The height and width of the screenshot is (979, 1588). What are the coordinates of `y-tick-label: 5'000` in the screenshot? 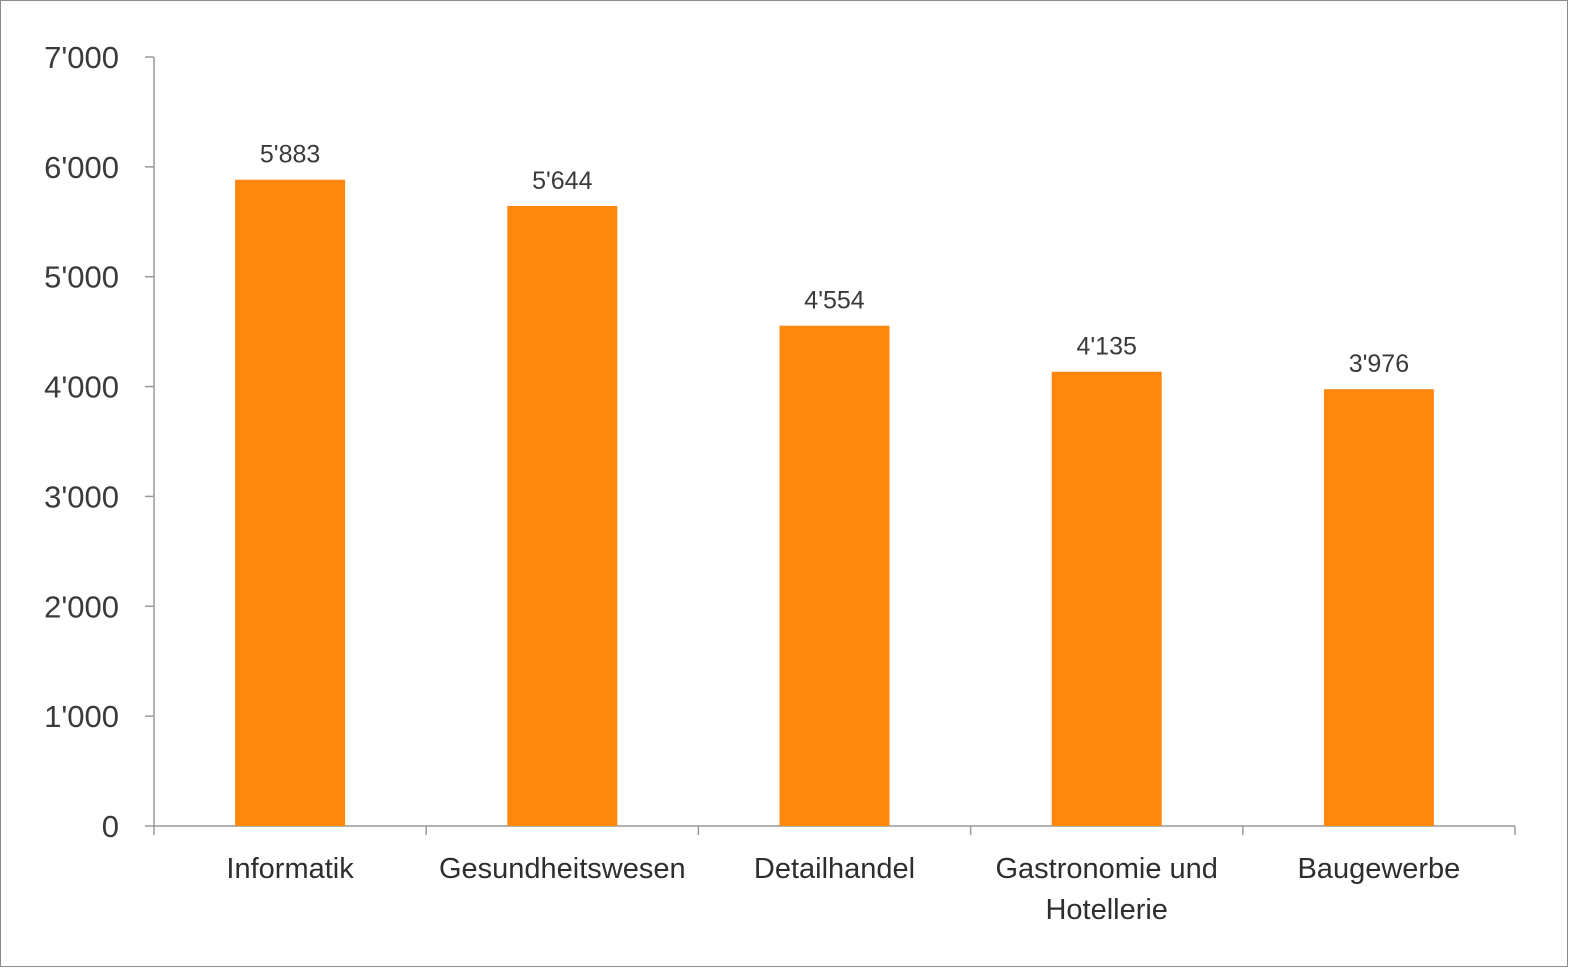 It's located at (81, 277).